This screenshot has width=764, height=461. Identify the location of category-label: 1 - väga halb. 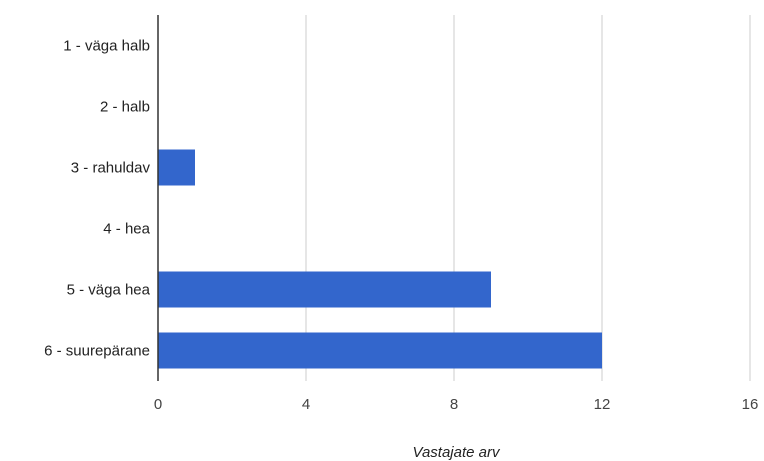
(106, 46).